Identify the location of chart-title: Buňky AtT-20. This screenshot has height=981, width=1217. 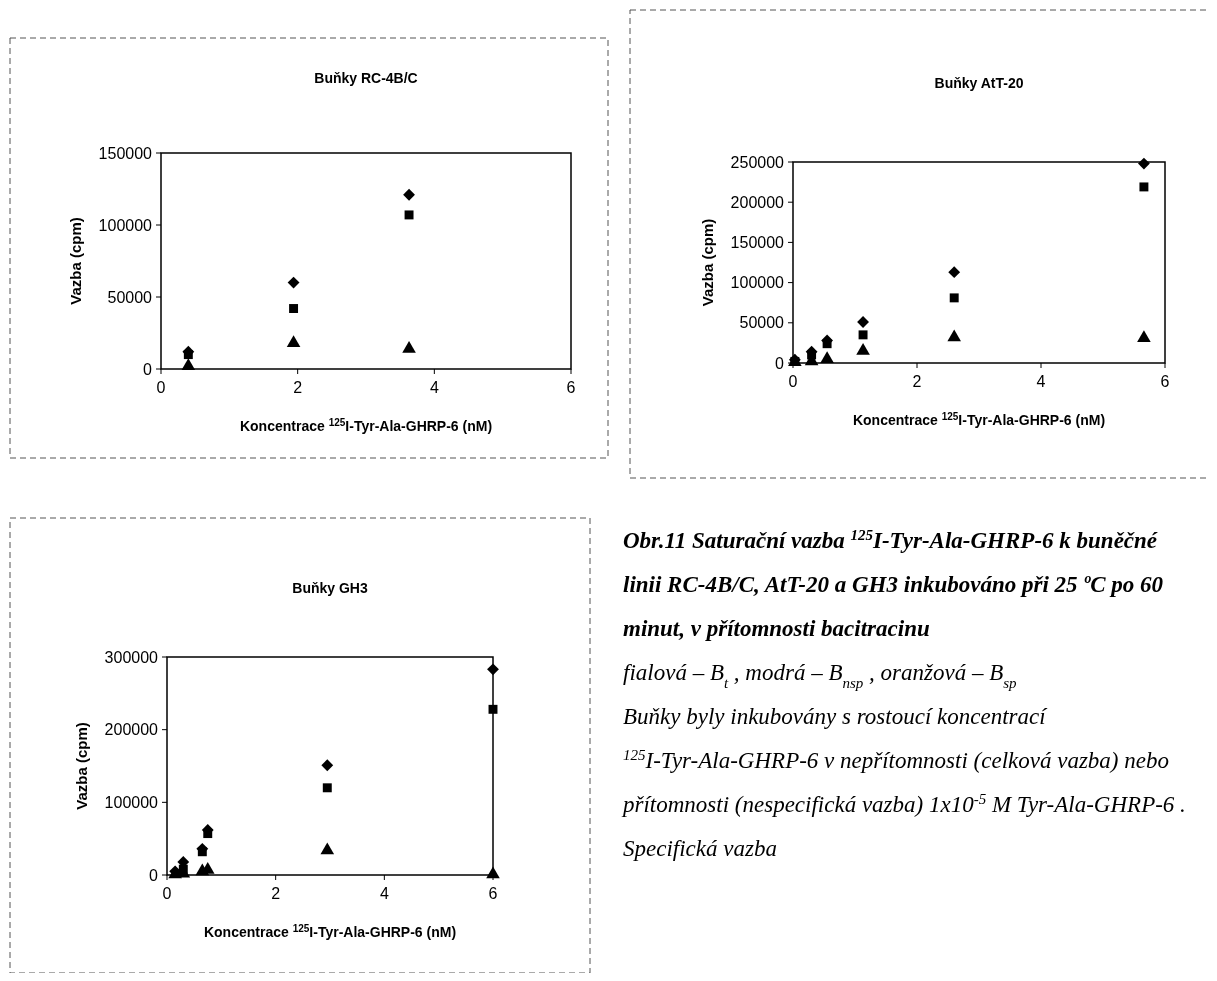
(979, 83).